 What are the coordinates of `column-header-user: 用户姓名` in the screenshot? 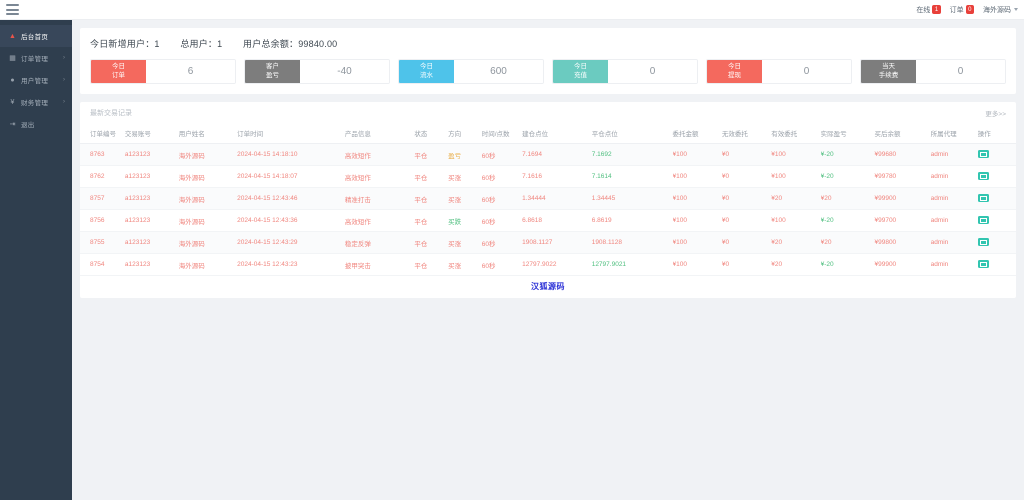 It's located at (208, 133).